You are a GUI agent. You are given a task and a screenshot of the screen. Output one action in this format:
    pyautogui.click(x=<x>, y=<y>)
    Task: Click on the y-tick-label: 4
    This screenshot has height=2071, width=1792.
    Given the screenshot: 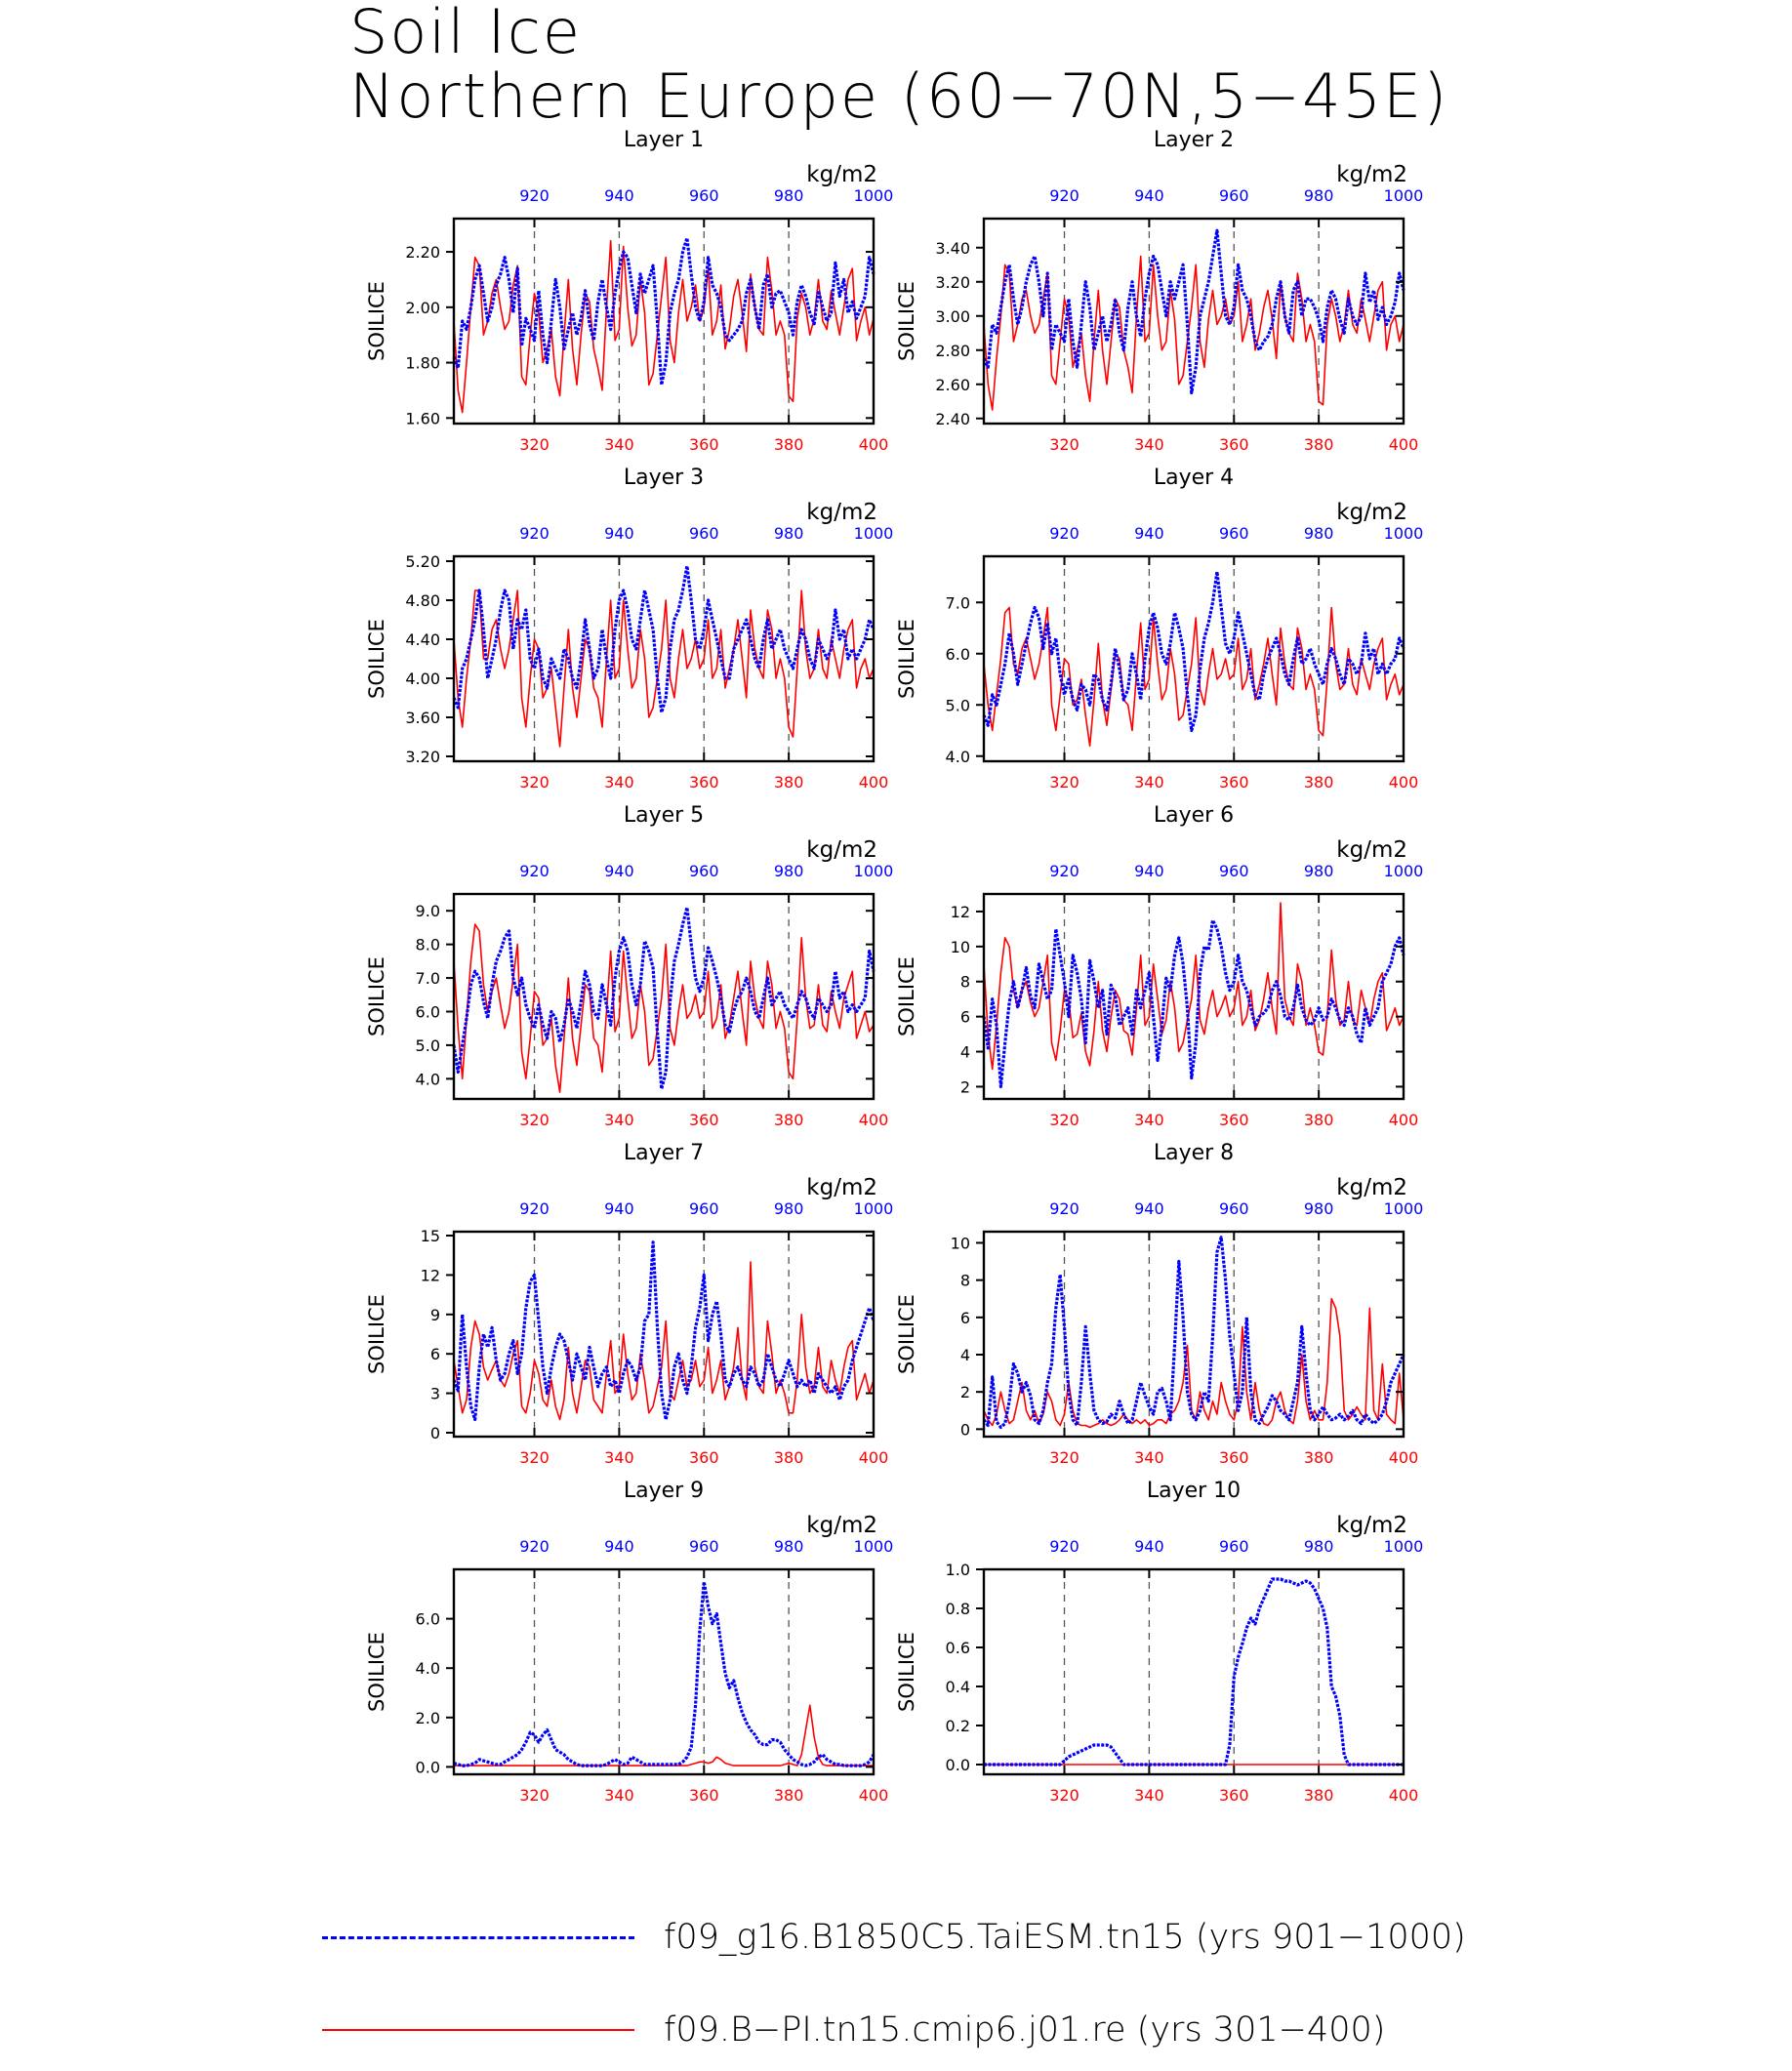 What is the action you would take?
    pyautogui.click(x=965, y=1052)
    